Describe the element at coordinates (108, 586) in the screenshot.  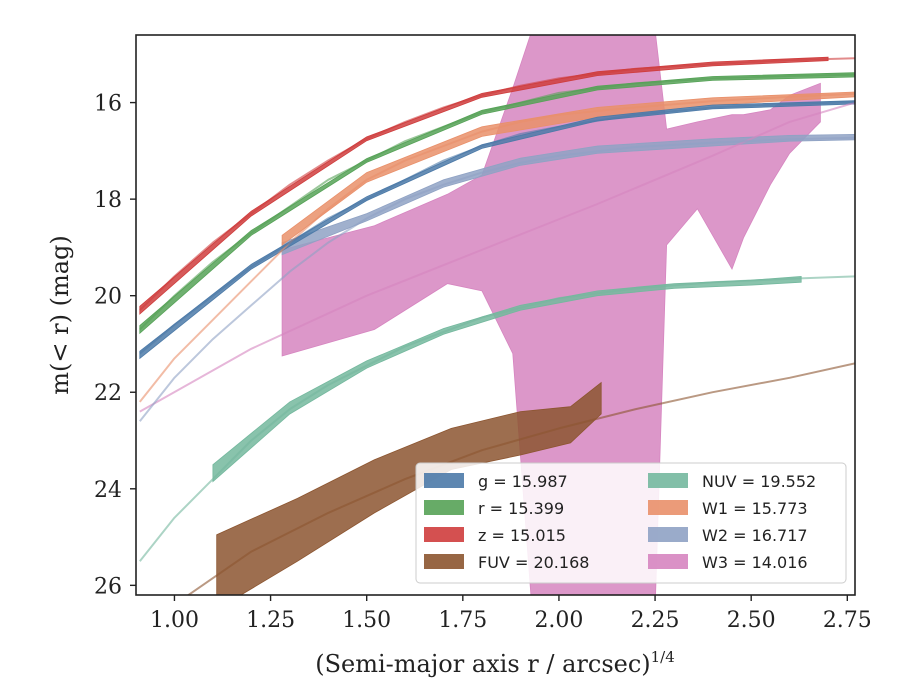
I see `y-tick-label: 26` at that location.